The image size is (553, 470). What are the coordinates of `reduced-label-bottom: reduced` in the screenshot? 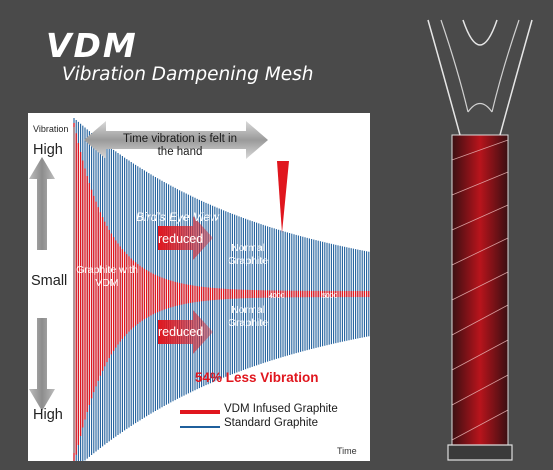 It's located at (181, 332).